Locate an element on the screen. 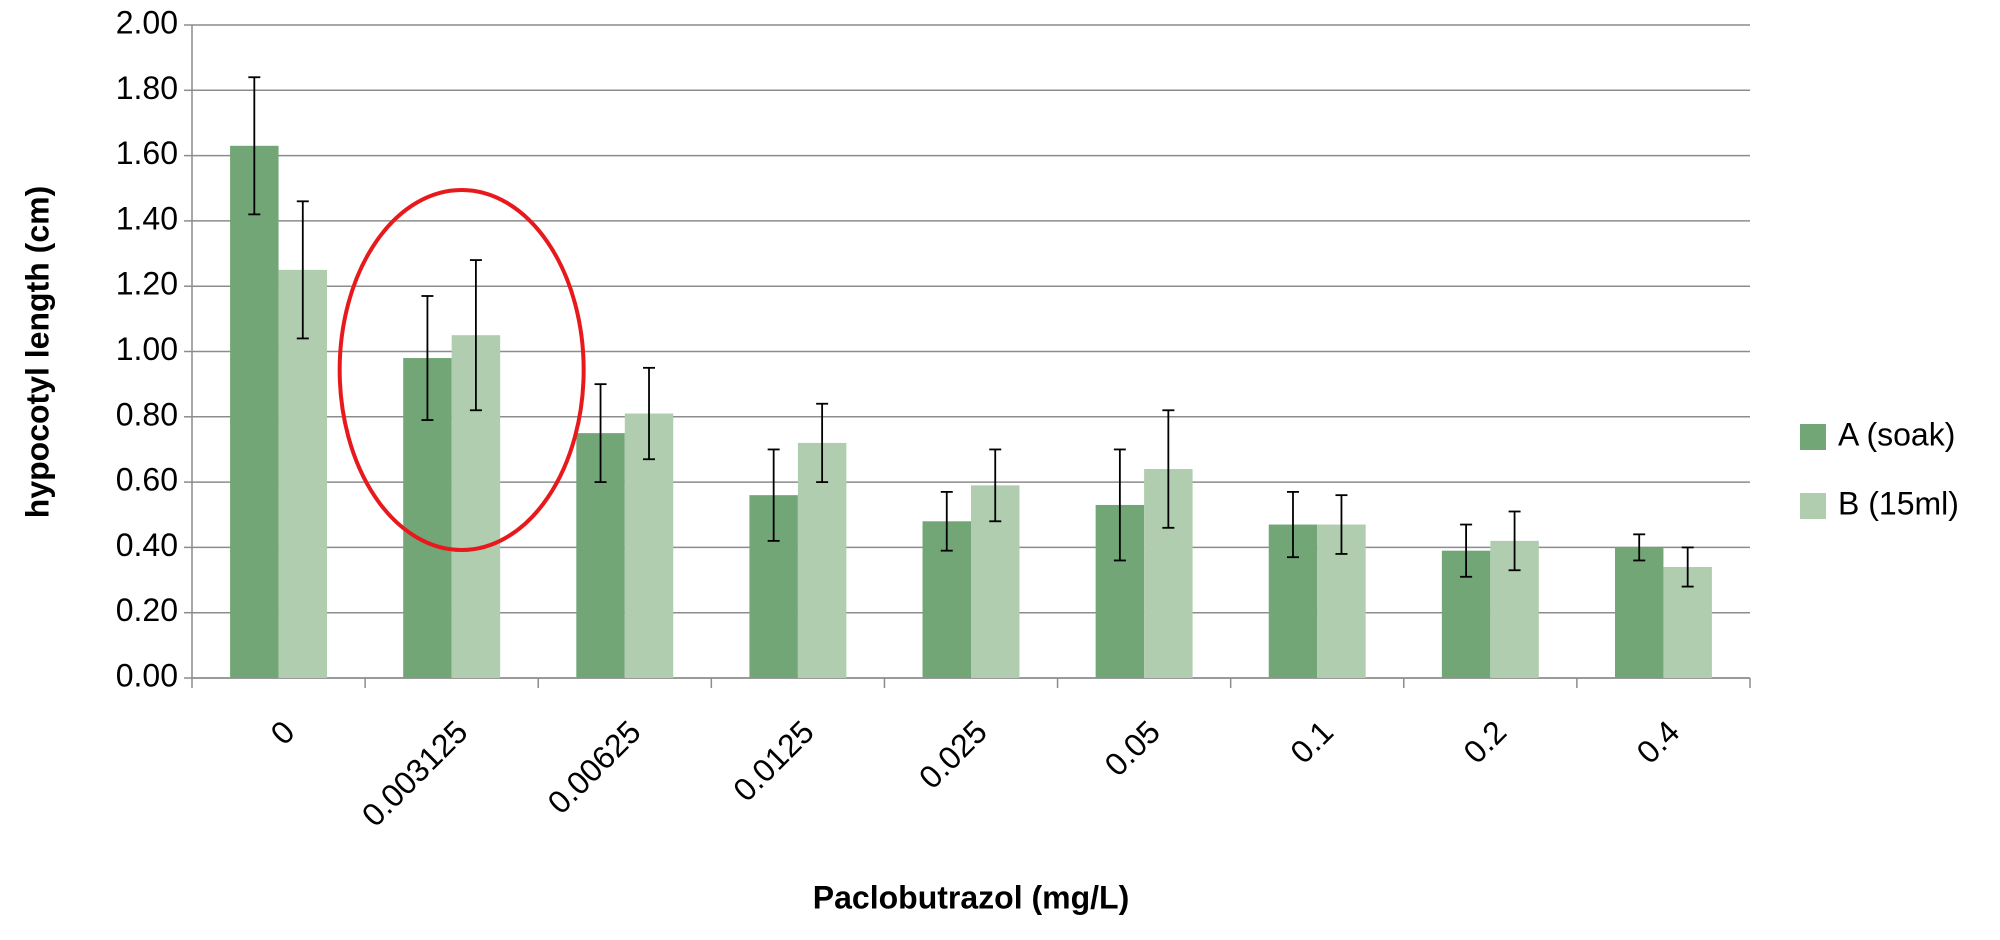  y-tick-label: 0.60 is located at coordinates (147, 480).